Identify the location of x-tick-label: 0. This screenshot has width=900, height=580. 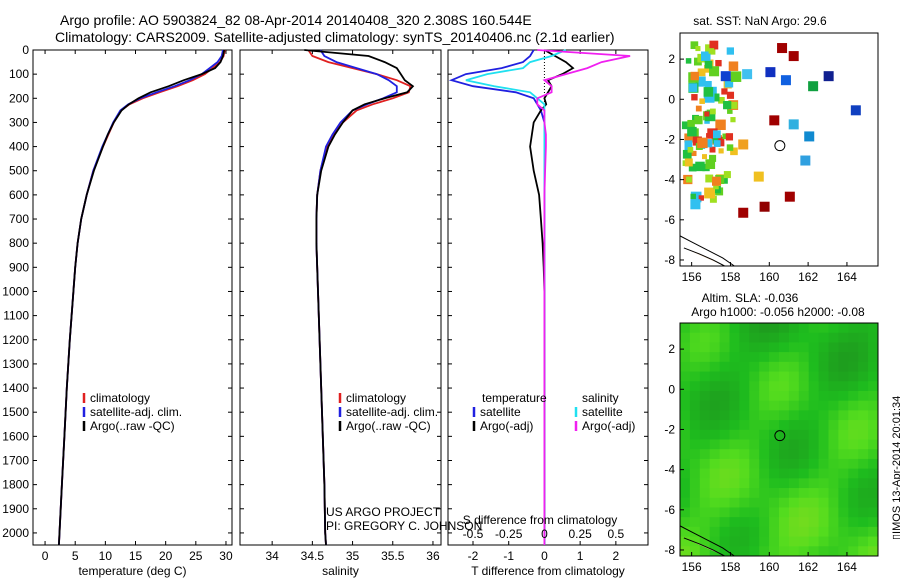
(544, 556).